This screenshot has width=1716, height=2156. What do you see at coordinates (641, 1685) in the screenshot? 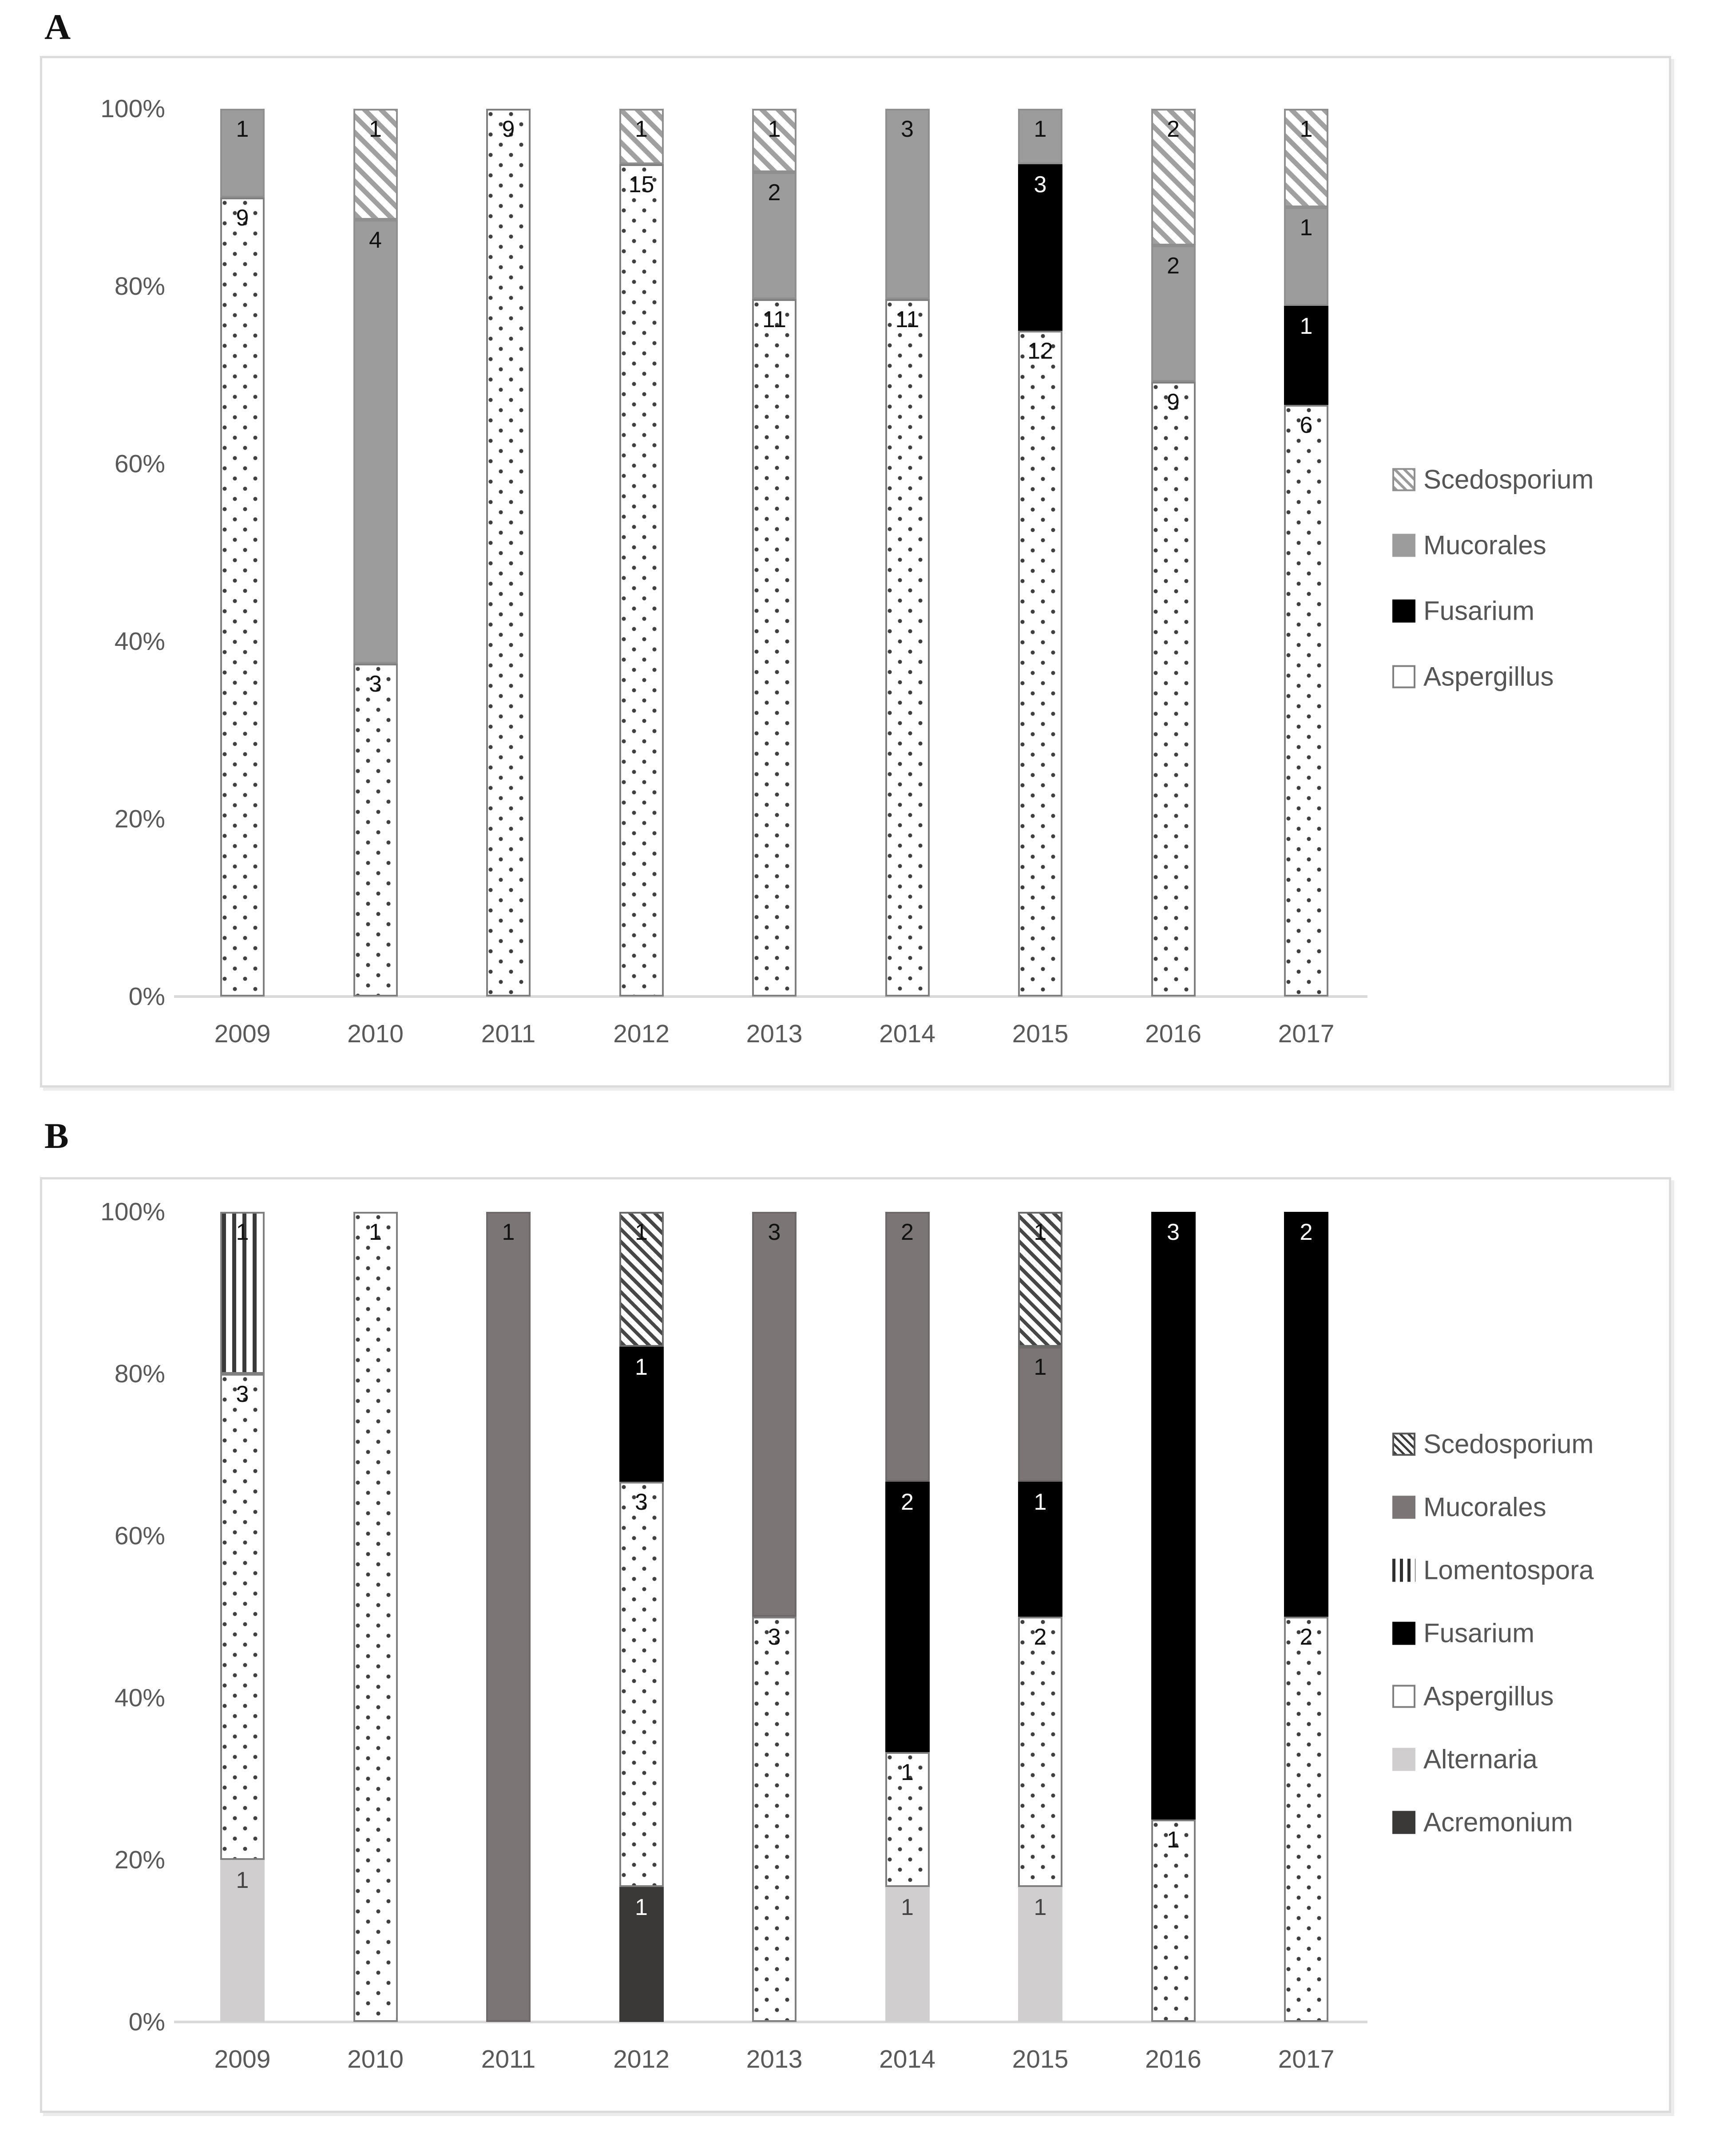
I see `bar-segment-2012-aspergillus: 3` at bounding box center [641, 1685].